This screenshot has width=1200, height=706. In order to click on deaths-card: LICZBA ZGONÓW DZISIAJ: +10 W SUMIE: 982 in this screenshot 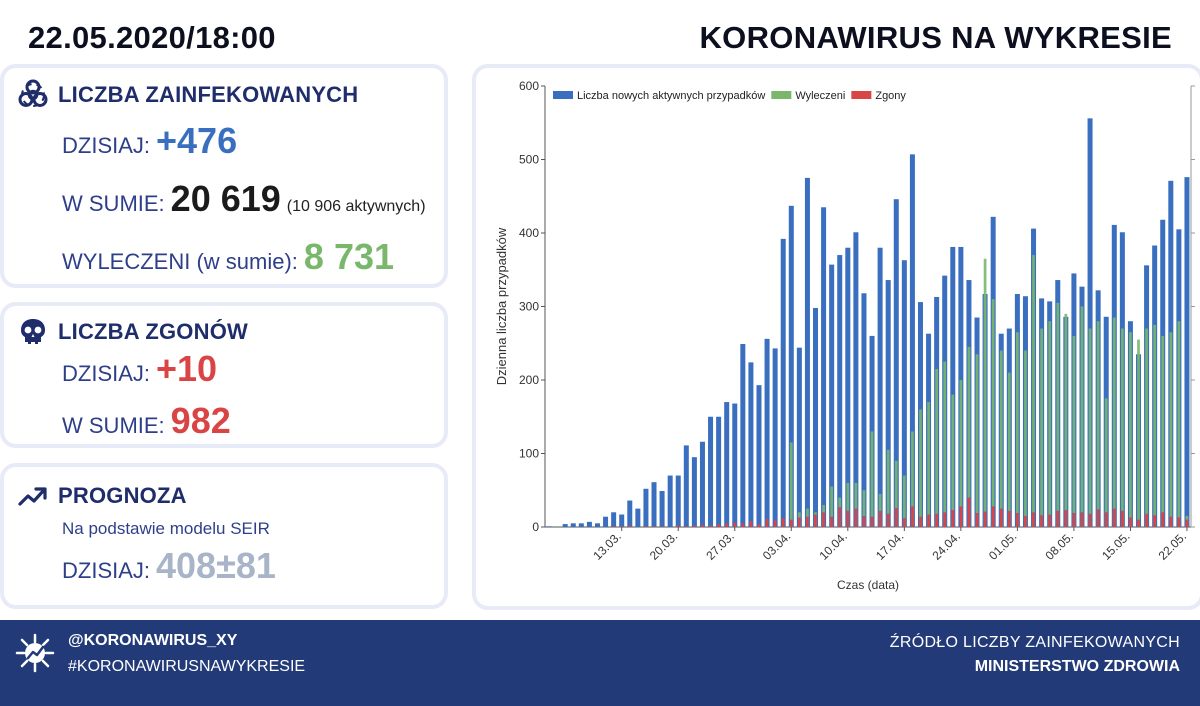, I will do `click(224, 375)`.